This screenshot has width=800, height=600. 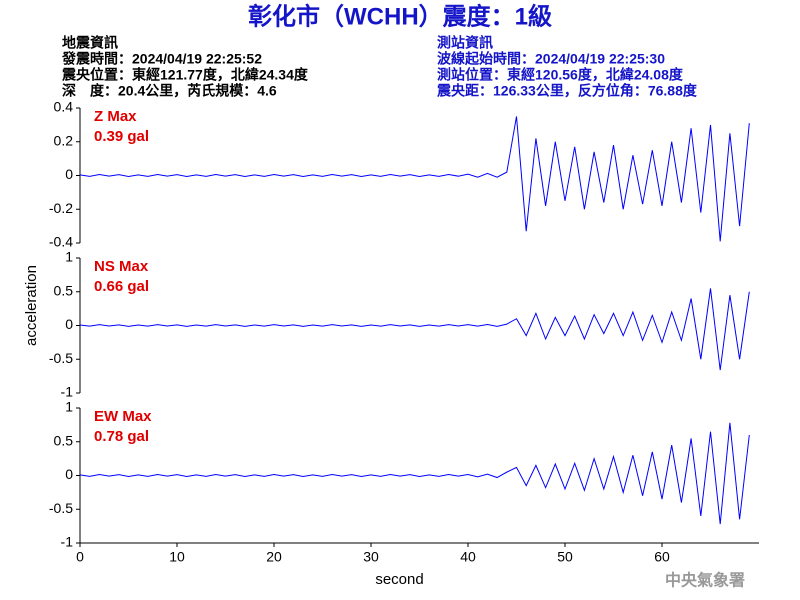 What do you see at coordinates (121, 286) in the screenshot?
I see `annotation: 0.66 gal` at bounding box center [121, 286].